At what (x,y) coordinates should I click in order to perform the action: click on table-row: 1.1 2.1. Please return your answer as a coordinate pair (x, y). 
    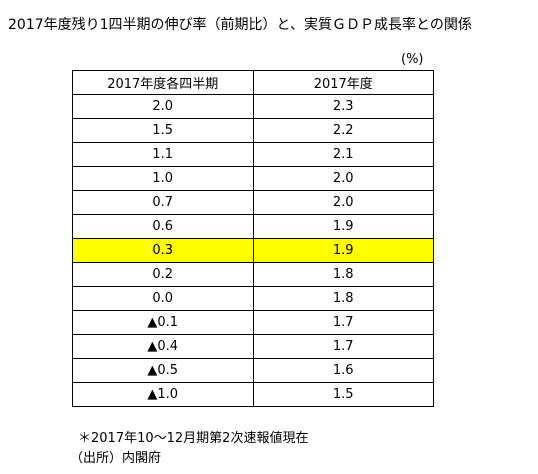
    Looking at the image, I should click on (253, 154).